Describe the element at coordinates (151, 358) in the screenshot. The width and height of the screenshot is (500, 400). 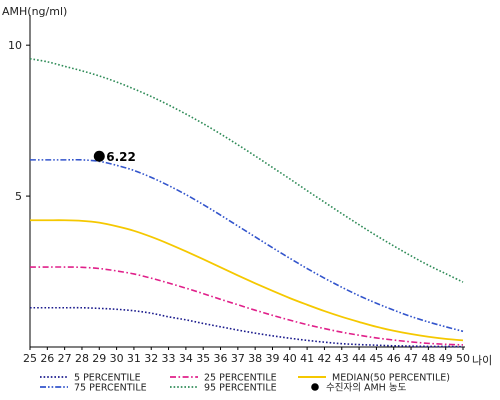
I see `x-tick-label: 32` at that location.